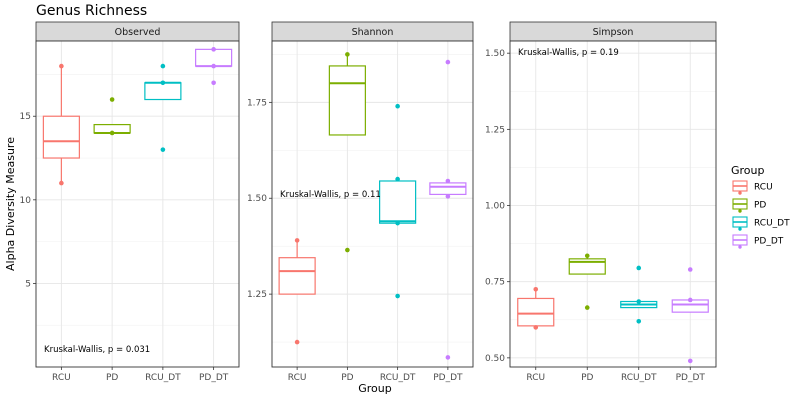  What do you see at coordinates (495, 283) in the screenshot?
I see `y-tick-label: 0.75` at bounding box center [495, 283].